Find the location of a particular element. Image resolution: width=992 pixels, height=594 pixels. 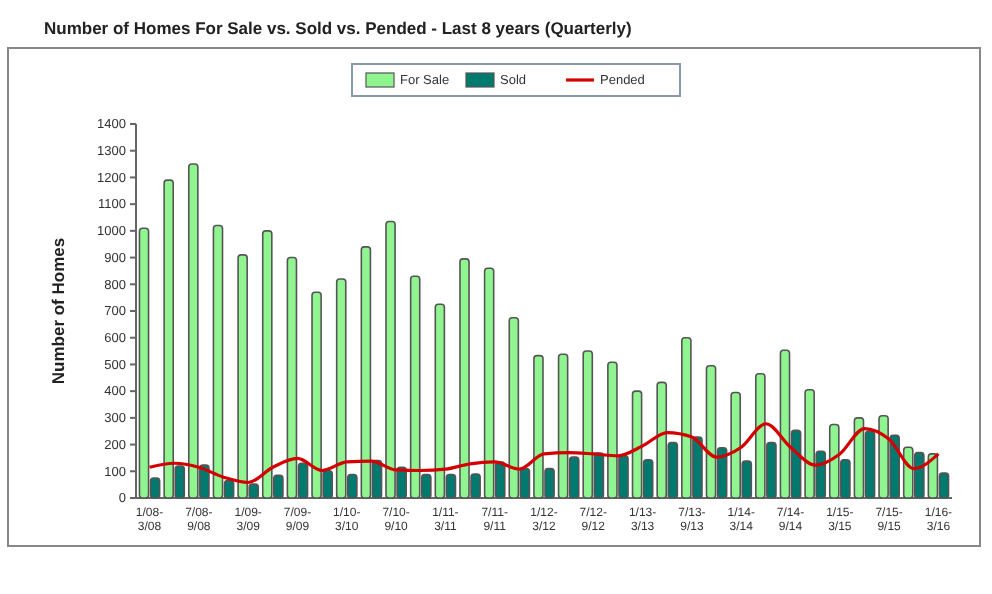

chart-title: Number of Homes For Sale vs. Sold vs. Pended - Last 8 years (Quarterly) is located at coordinates (338, 28).